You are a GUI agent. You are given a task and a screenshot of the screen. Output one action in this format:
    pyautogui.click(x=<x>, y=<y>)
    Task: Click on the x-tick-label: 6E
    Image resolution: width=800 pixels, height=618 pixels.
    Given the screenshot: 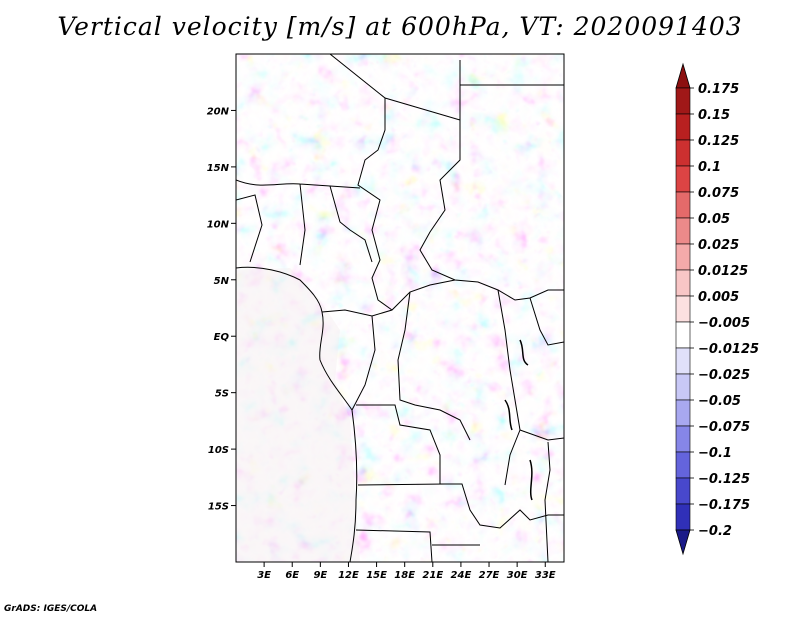 What is the action you would take?
    pyautogui.click(x=292, y=575)
    